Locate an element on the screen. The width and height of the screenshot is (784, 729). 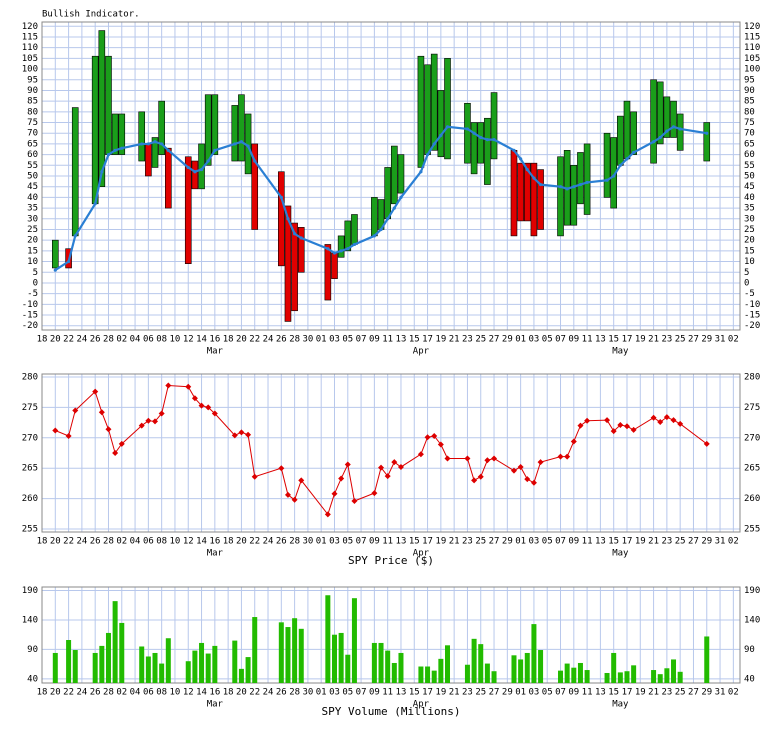
y-tick-label-right: 90 is located at coordinates (749, 650).